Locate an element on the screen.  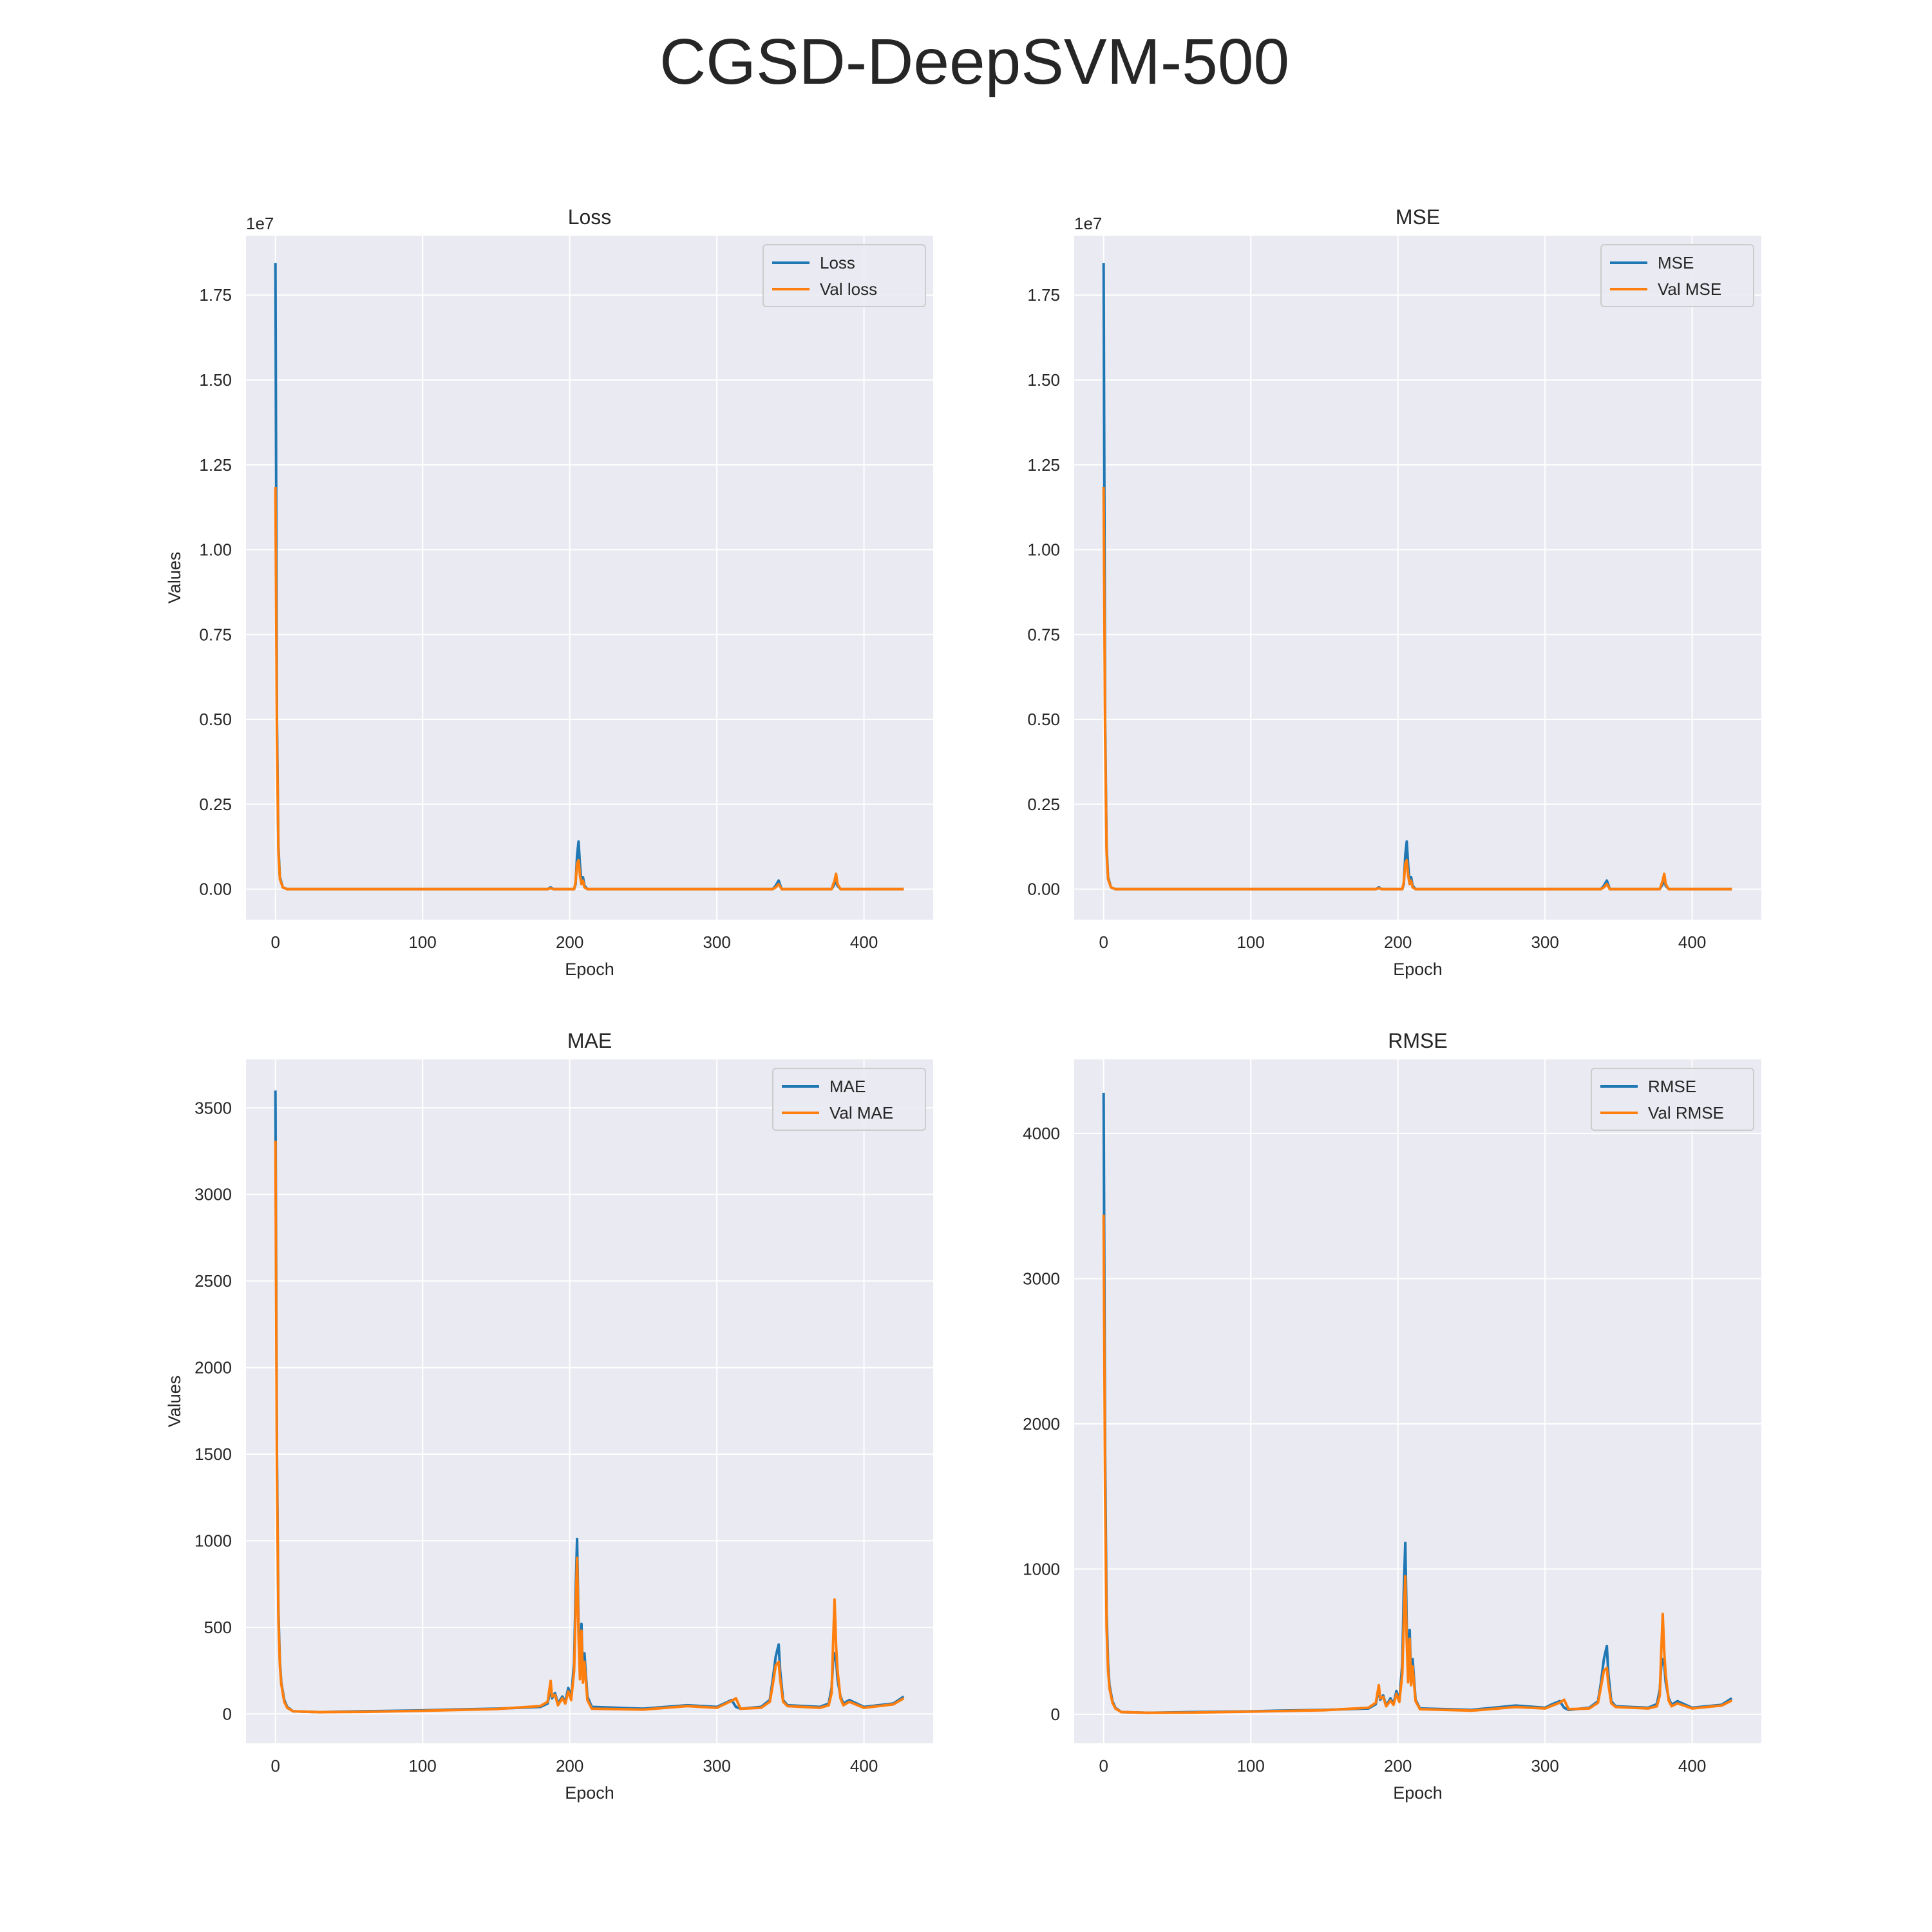
legend: Loss Val loss is located at coordinates (844, 275).